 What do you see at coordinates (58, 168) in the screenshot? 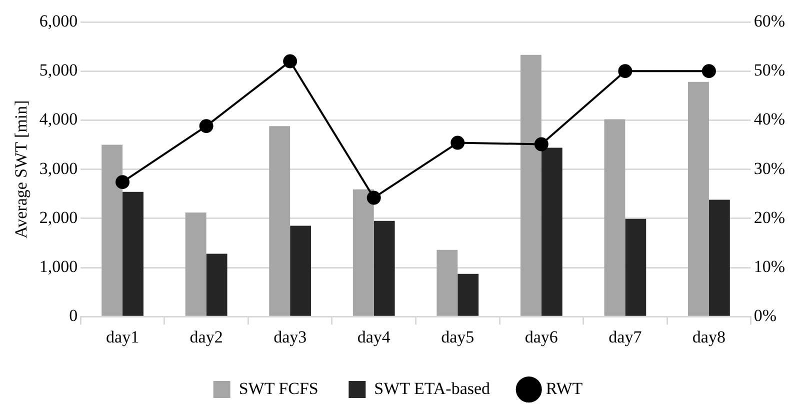
I see `y-tick-label: 3,000` at bounding box center [58, 168].